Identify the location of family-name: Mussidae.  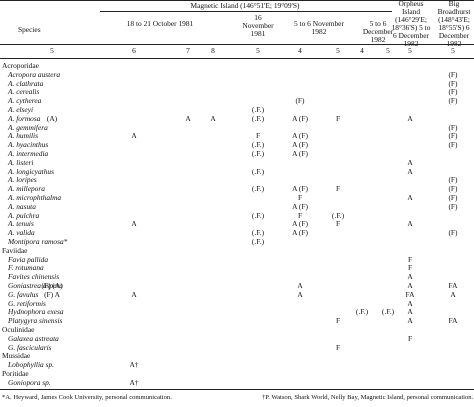
(16, 356).